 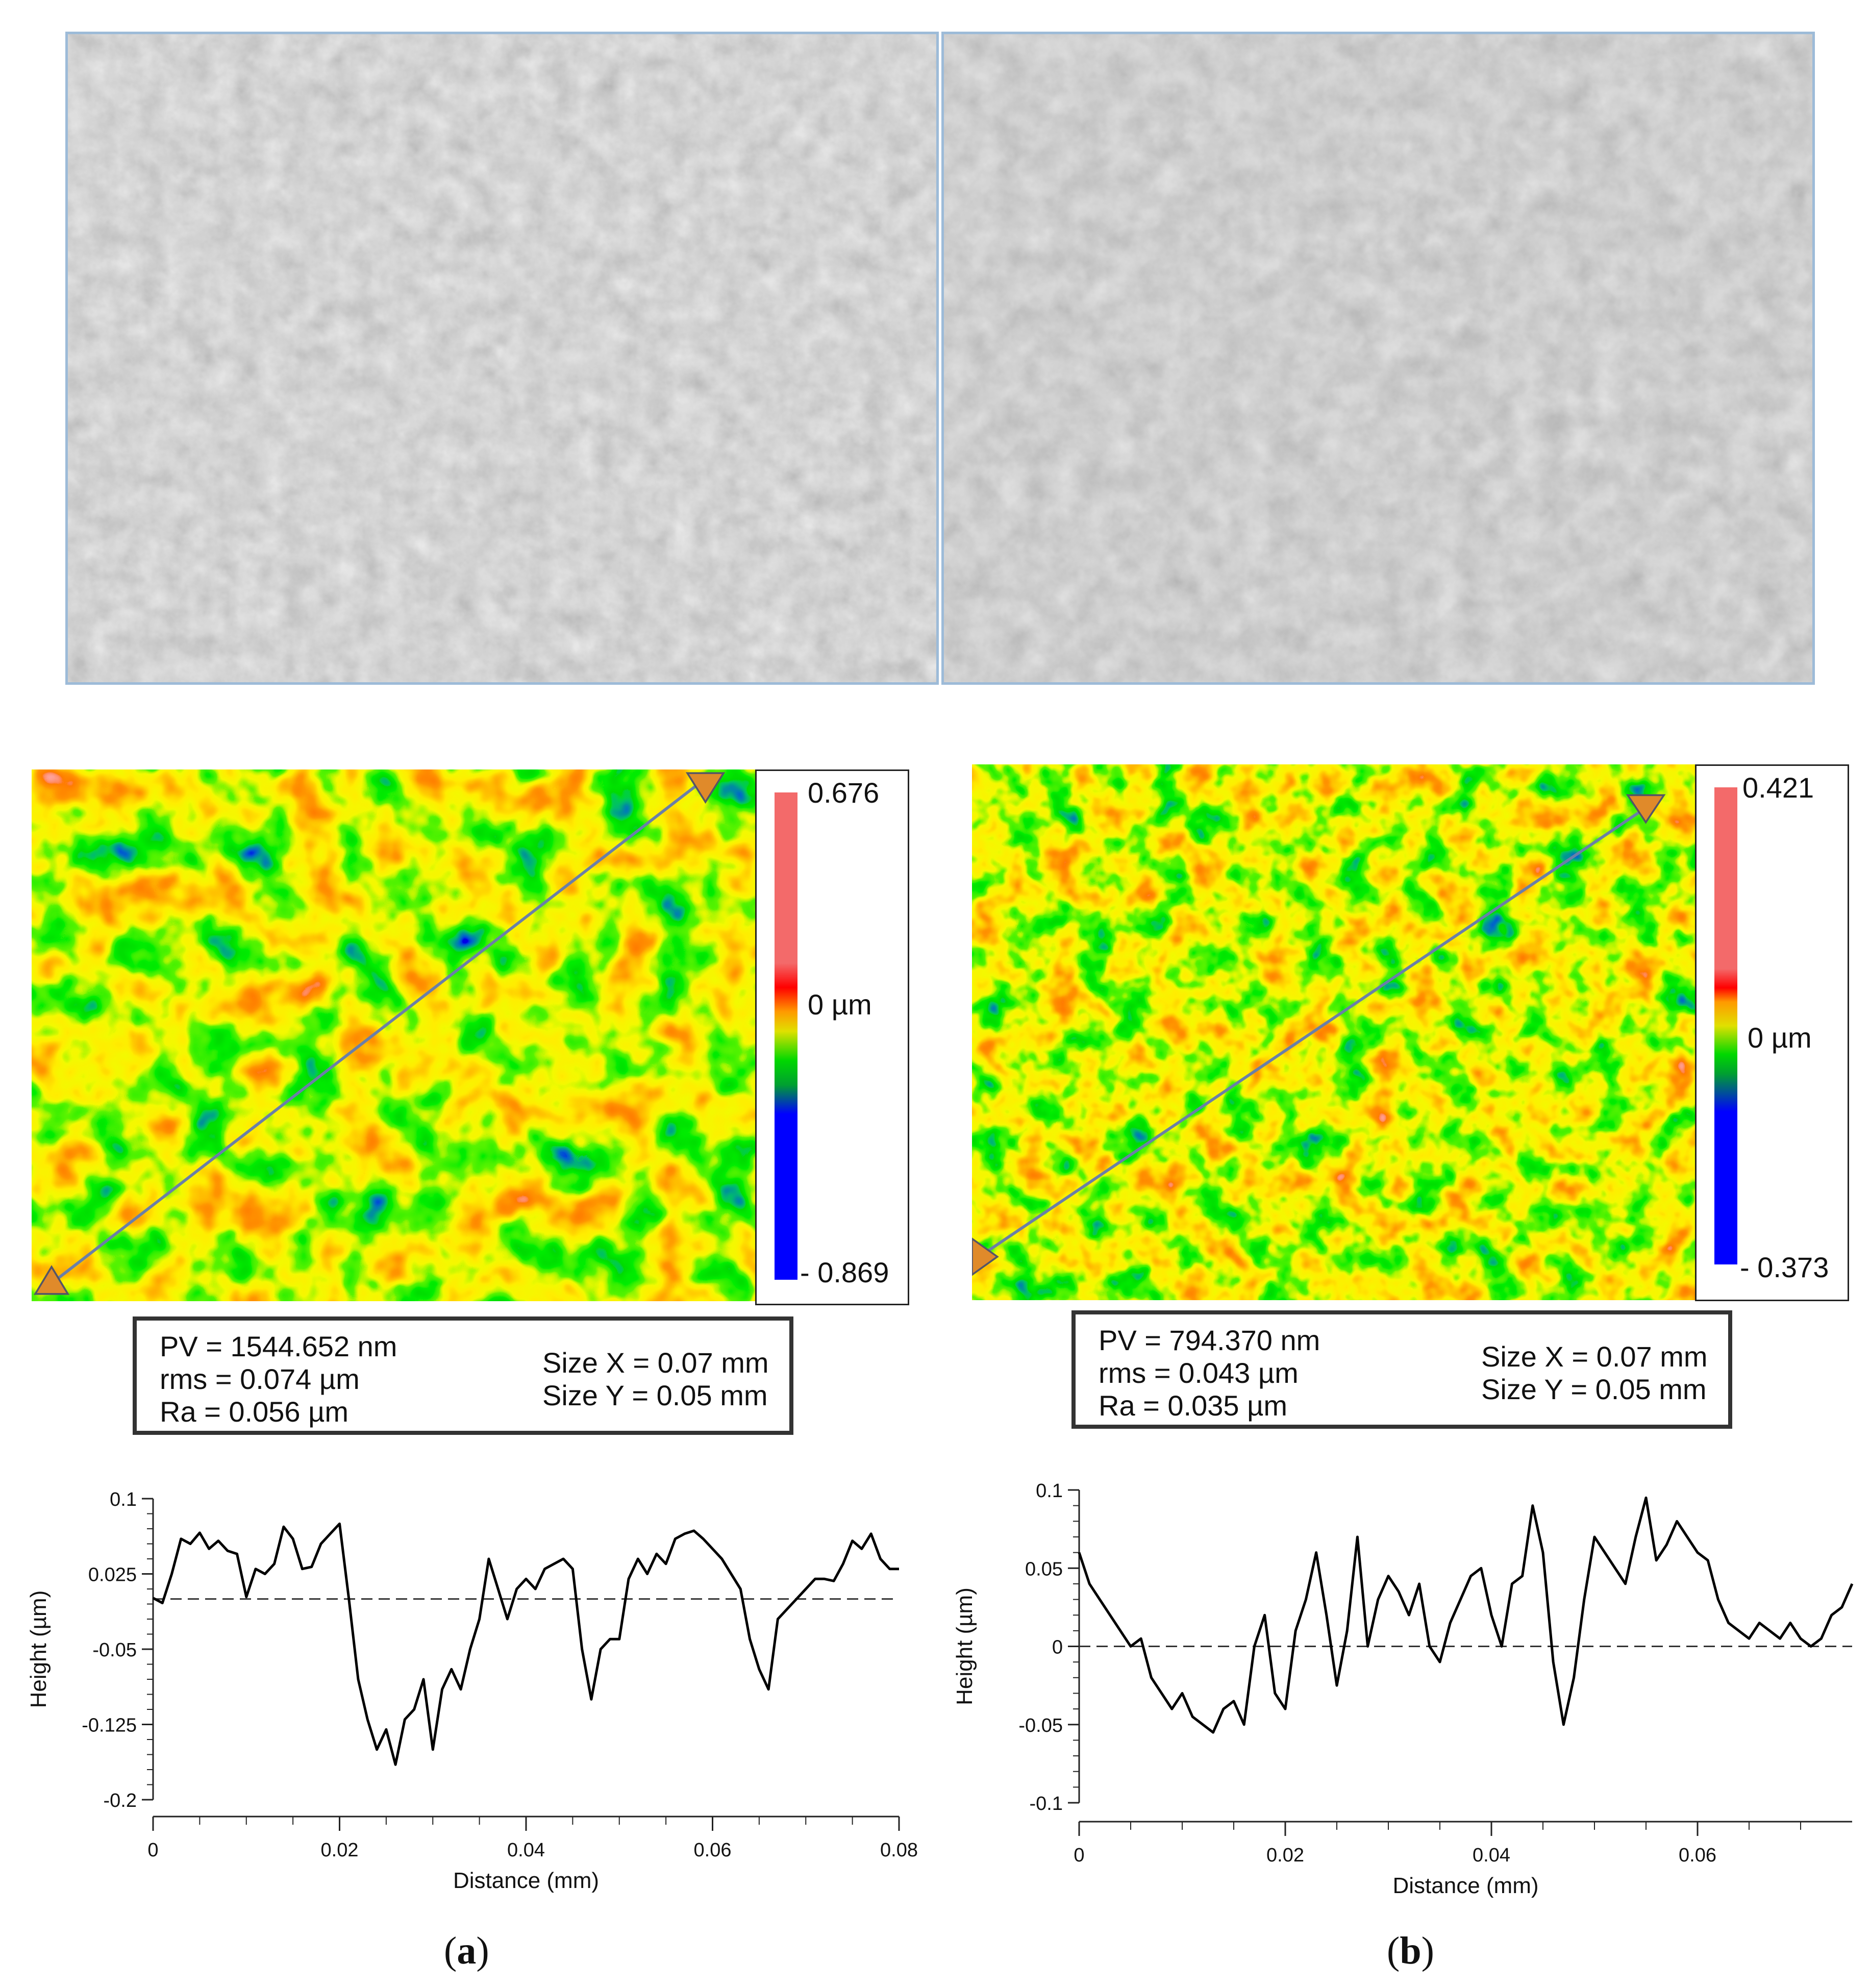 I want to click on y-tick-label-b: 0, so click(x=1058, y=1647).